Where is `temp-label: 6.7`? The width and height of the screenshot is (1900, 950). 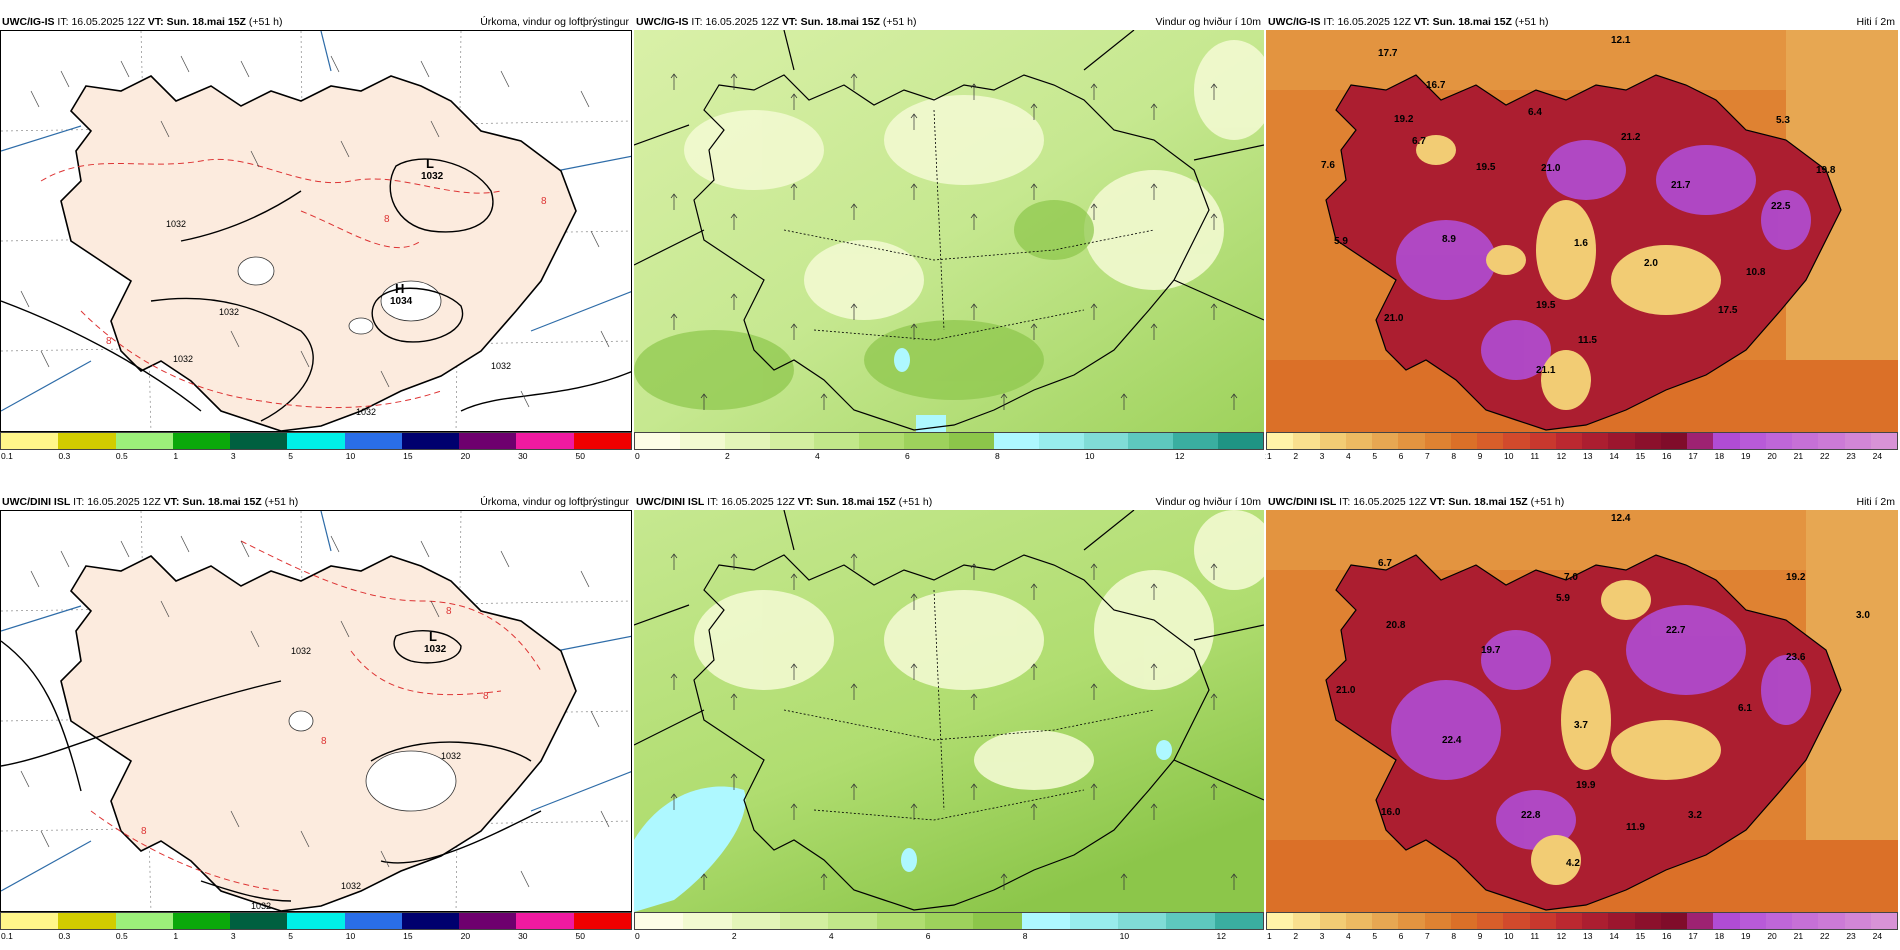 temp-label: 6.7 is located at coordinates (1419, 141).